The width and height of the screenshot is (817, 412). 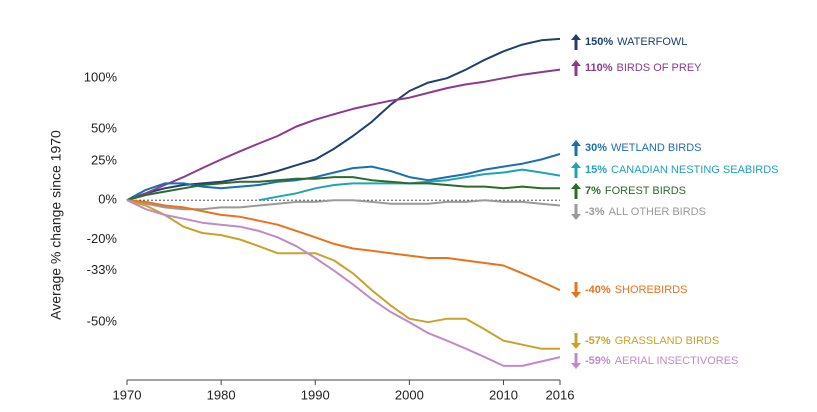 I want to click on y-tick-label: 25%, so click(x=104, y=159).